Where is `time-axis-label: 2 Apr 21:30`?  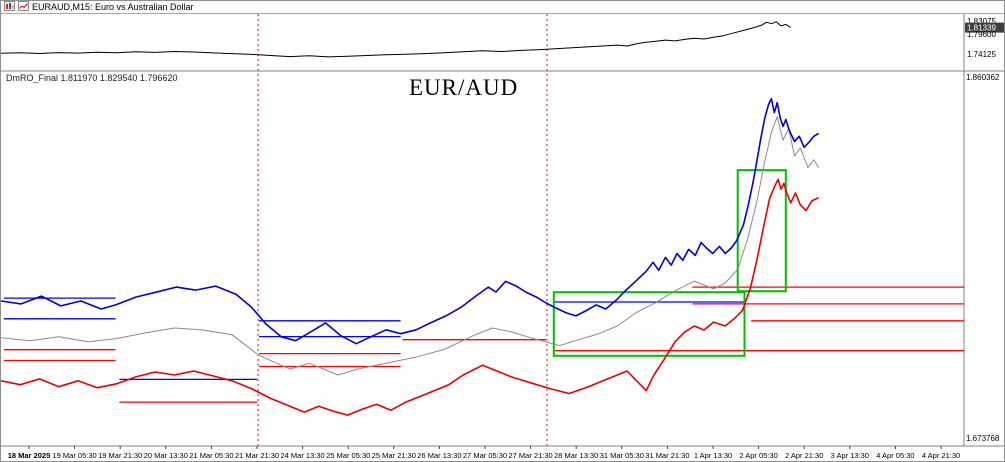 time-axis-label: 2 Apr 21:30 is located at coordinates (804, 455).